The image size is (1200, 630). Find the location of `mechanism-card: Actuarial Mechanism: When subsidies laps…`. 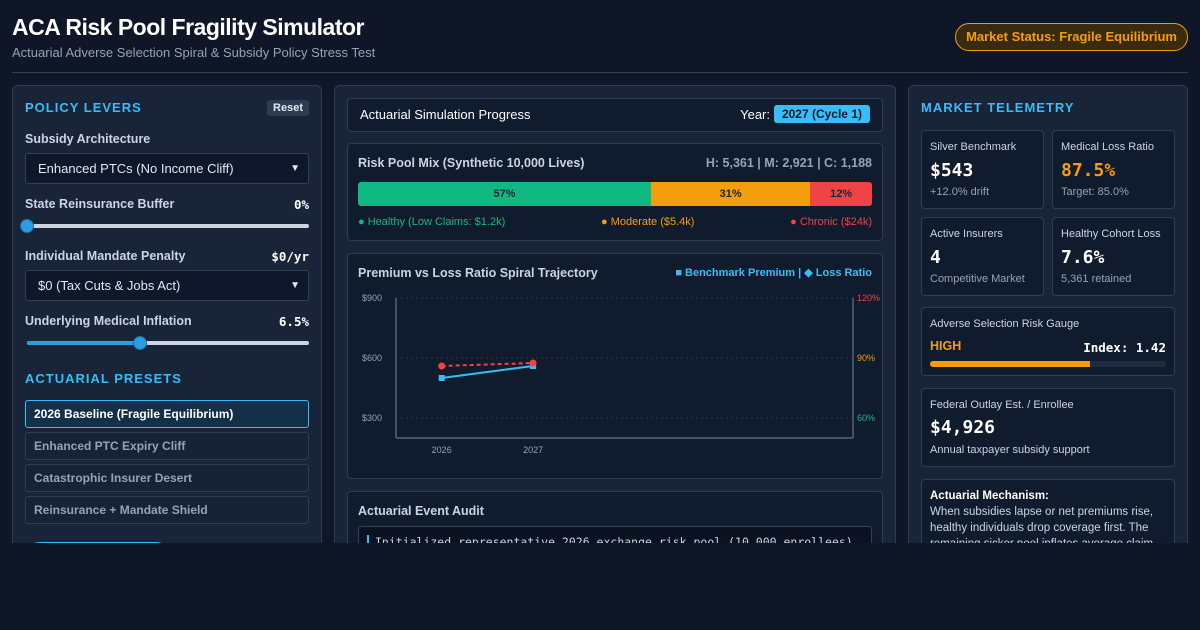

mechanism-card: Actuarial Mechanism: When subsidies laps… is located at coordinates (1048, 511).